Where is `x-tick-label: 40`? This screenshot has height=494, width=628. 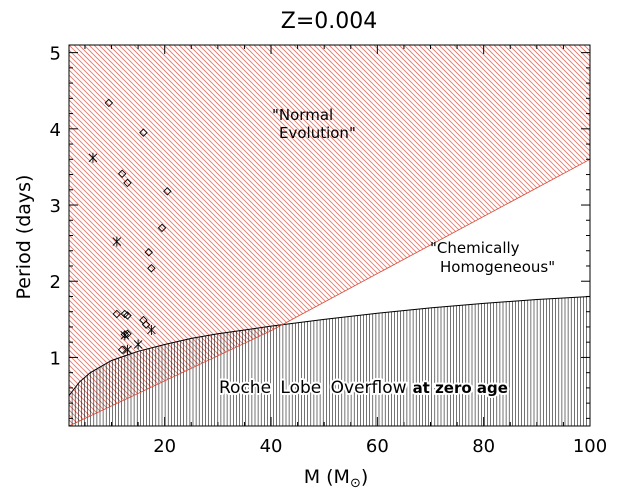
x-tick-label: 40 is located at coordinates (271, 446).